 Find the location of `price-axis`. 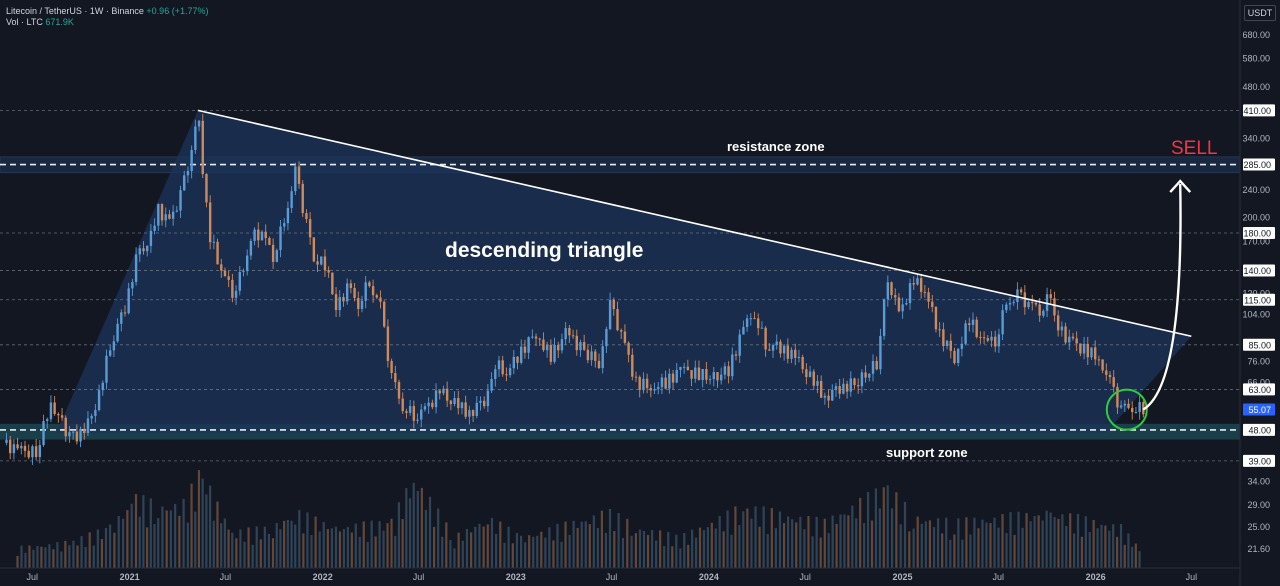

price-axis is located at coordinates (1260, 293).